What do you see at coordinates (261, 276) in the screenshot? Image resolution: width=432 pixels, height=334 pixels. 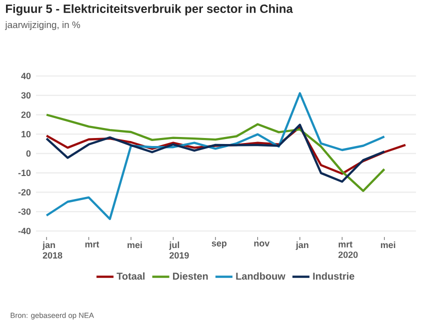 I see `legend-label: Landbouw` at bounding box center [261, 276].